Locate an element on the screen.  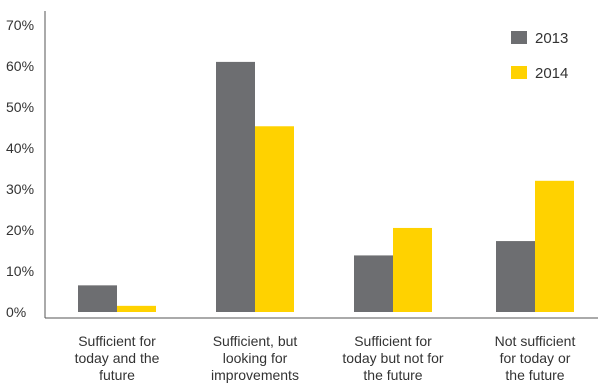
x-category-label: Not sufficient for today or the future is located at coordinates (535, 358).